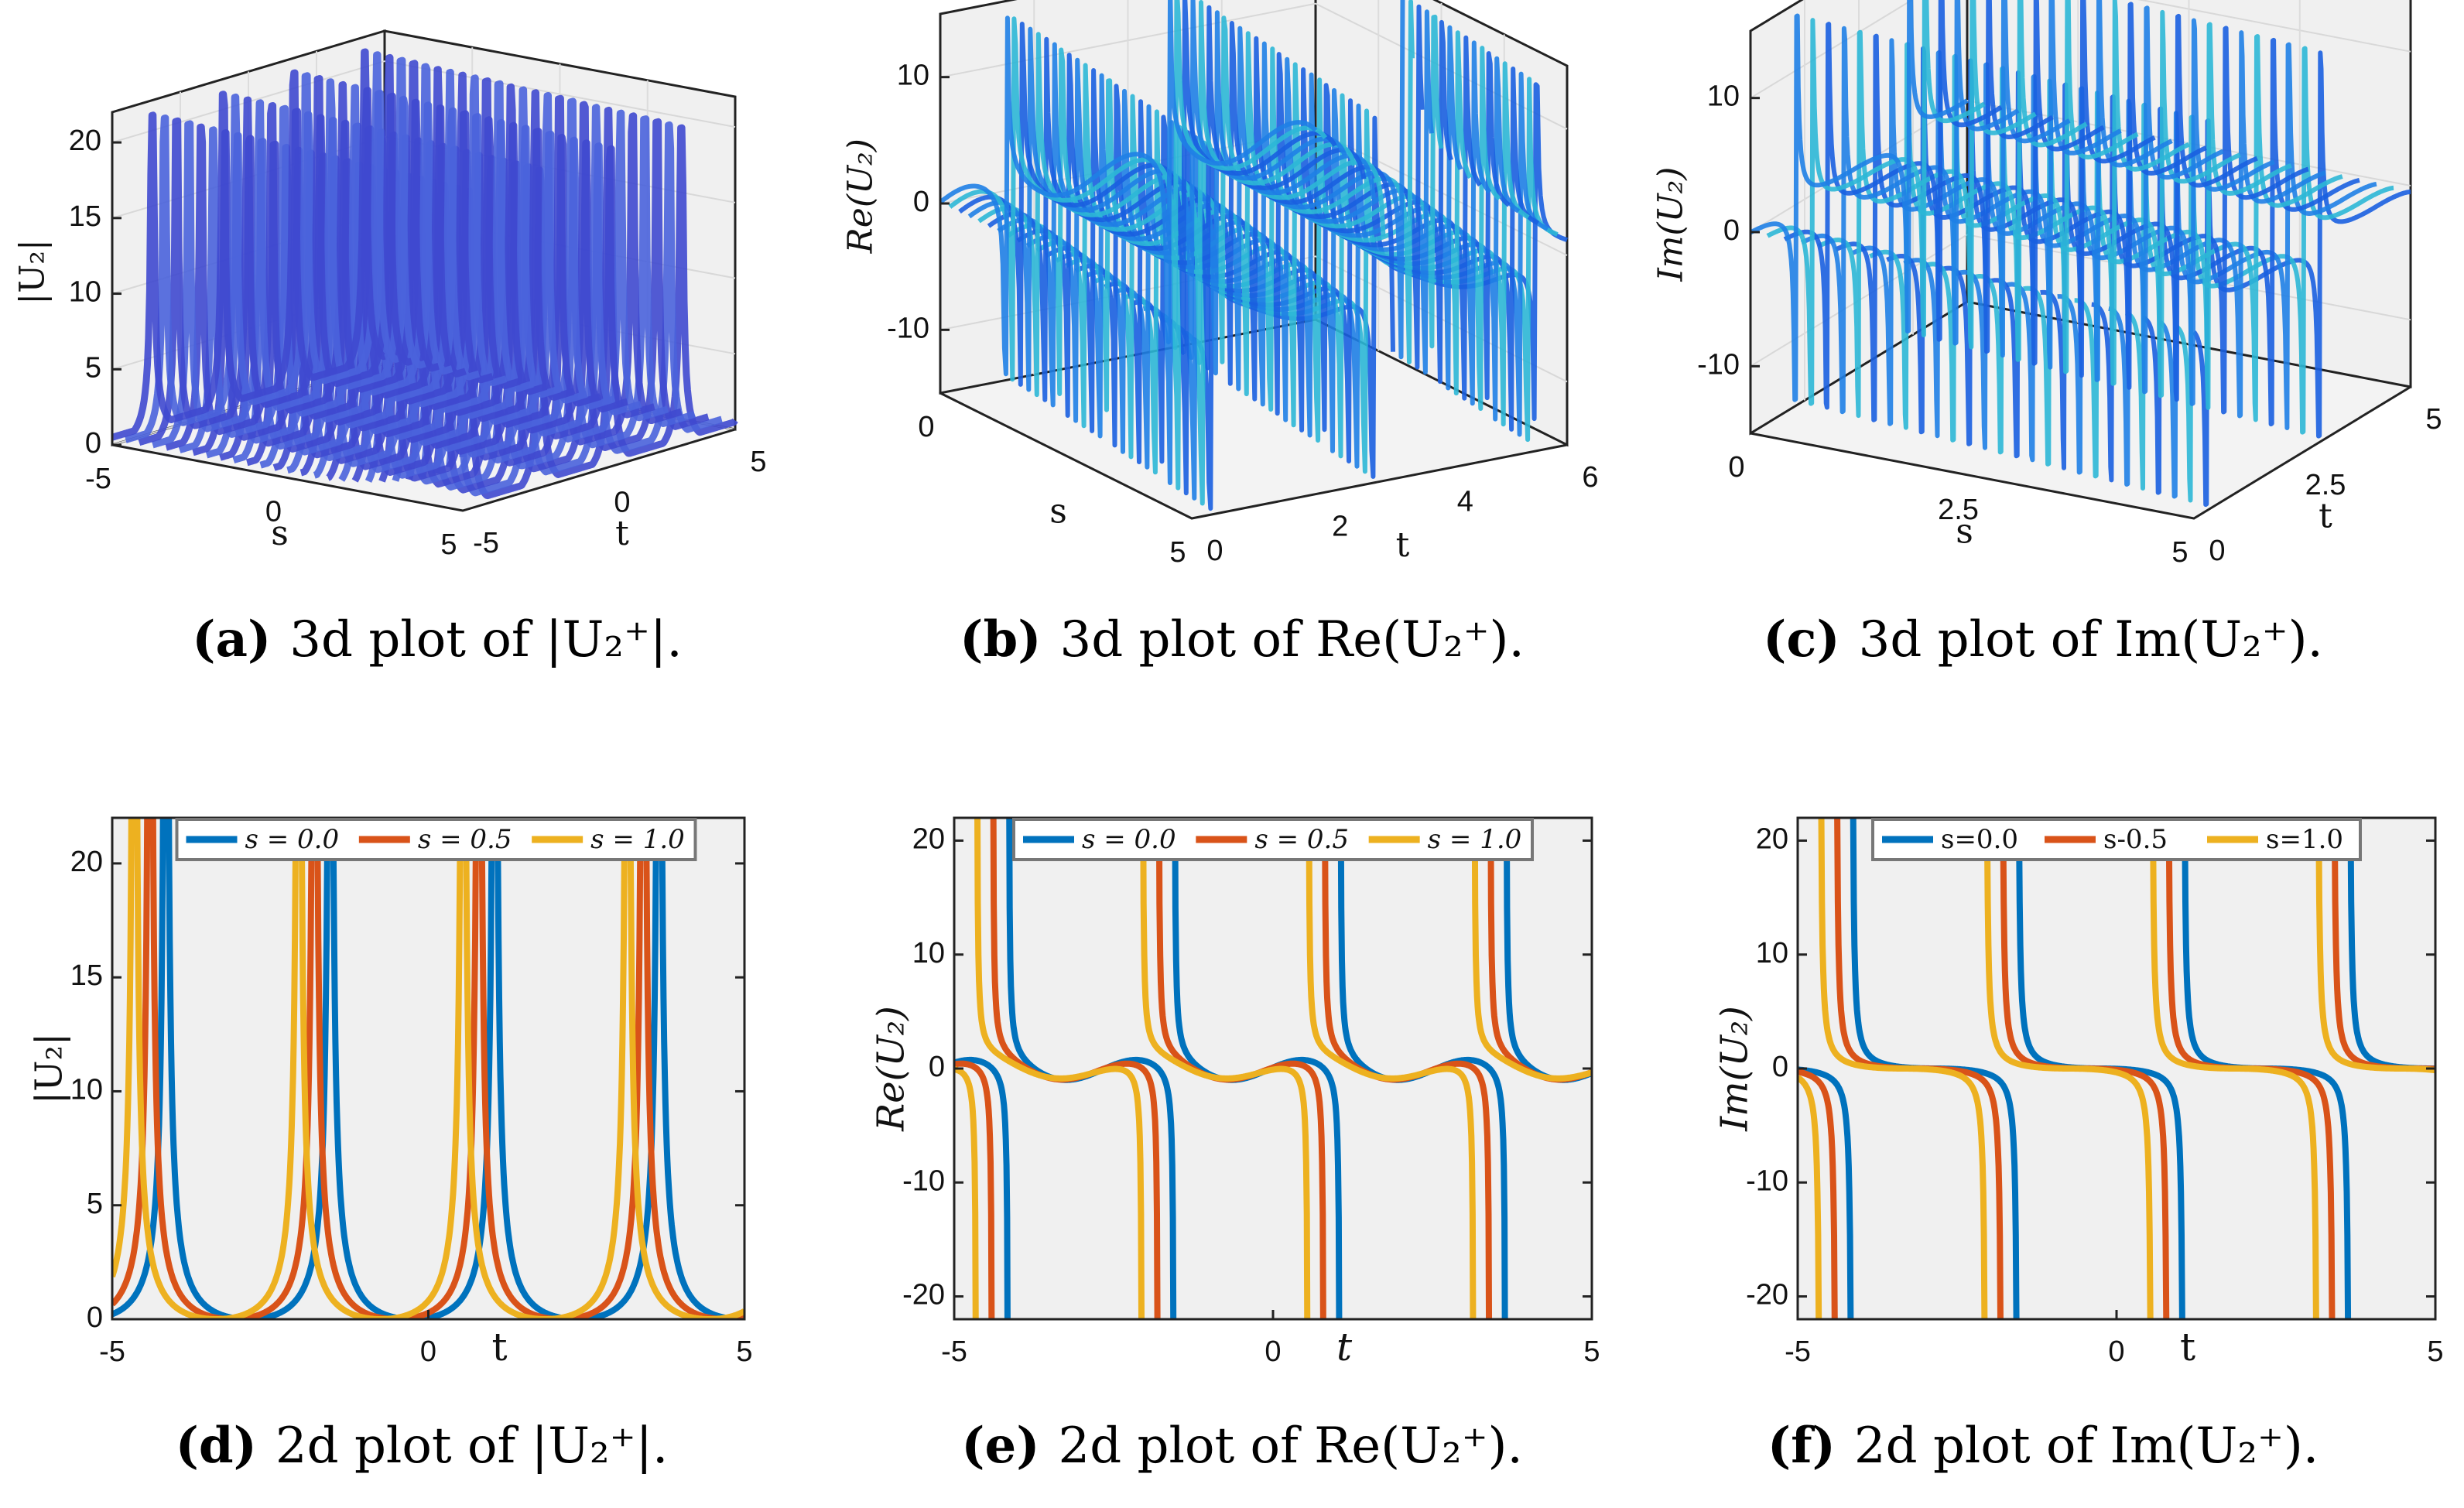 The image size is (2464, 1508). What do you see at coordinates (471, 1446) in the screenshot?
I see `caption-d-text: 2d plot of |U₂⁺|.` at bounding box center [471, 1446].